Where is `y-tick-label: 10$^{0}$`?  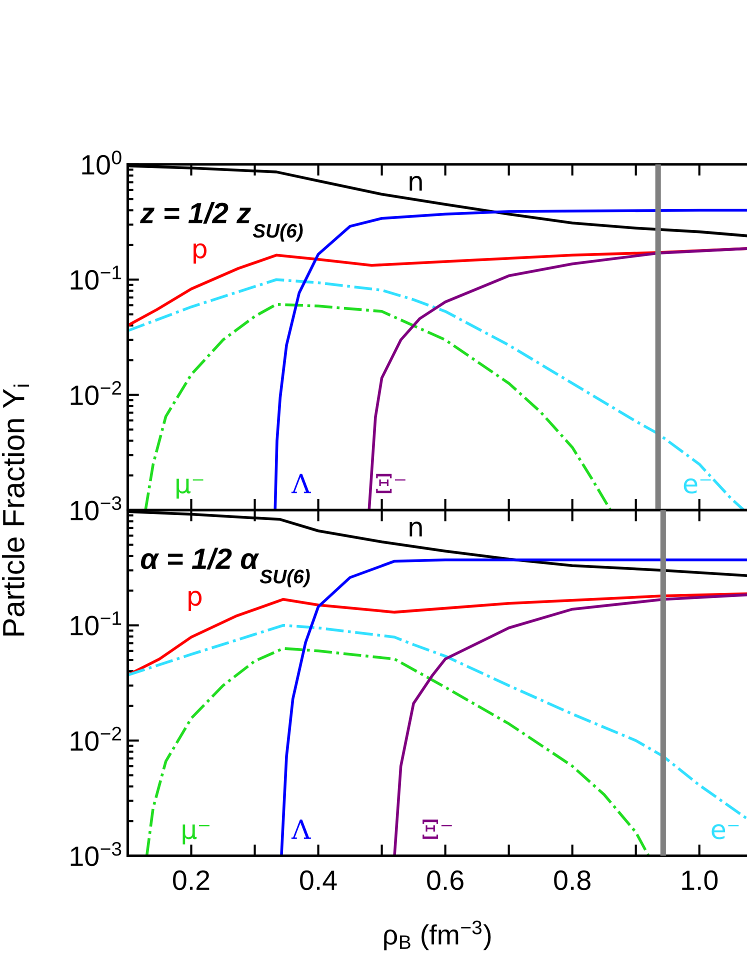
y-tick-label: 10$^{0}$ is located at coordinates (102, 162).